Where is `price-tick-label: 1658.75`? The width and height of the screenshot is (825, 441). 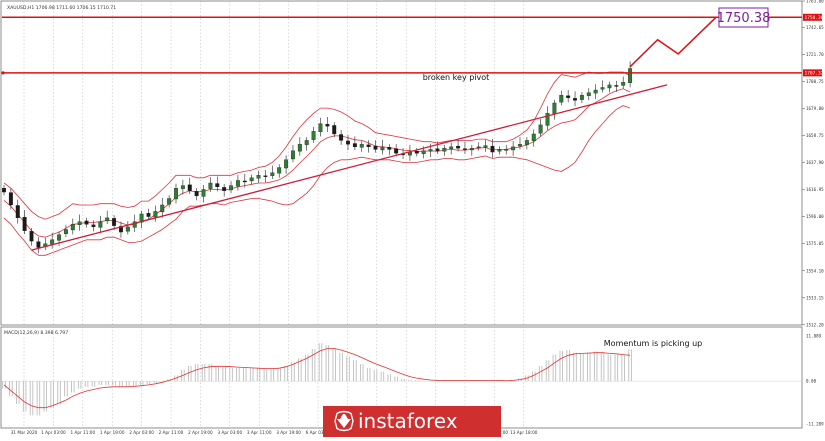 price-tick-label: 1658.75 is located at coordinates (815, 135).